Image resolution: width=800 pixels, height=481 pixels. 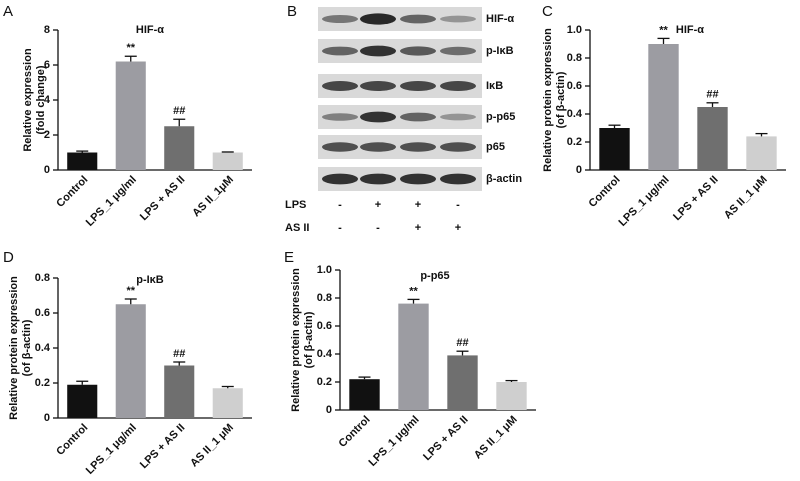 What do you see at coordinates (434, 276) in the screenshot?
I see `chart-title: p-p65` at bounding box center [434, 276].